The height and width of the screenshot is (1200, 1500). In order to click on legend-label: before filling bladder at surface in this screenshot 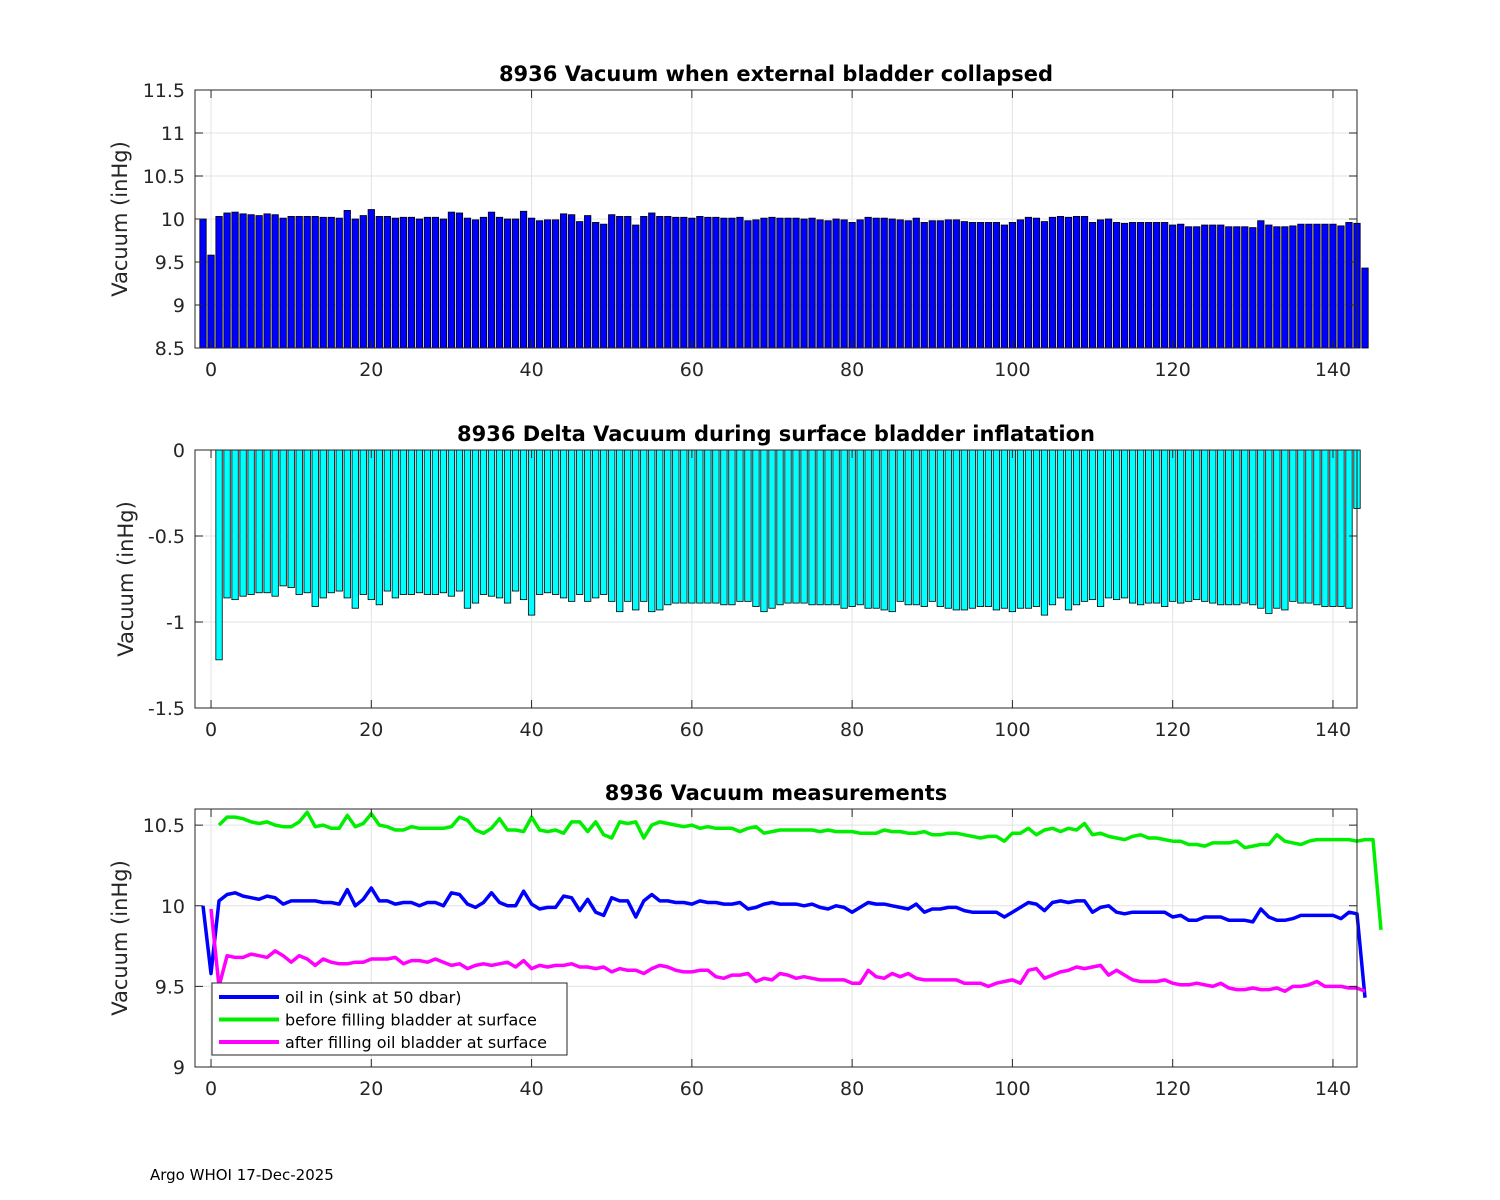, I will do `click(411, 1020)`.